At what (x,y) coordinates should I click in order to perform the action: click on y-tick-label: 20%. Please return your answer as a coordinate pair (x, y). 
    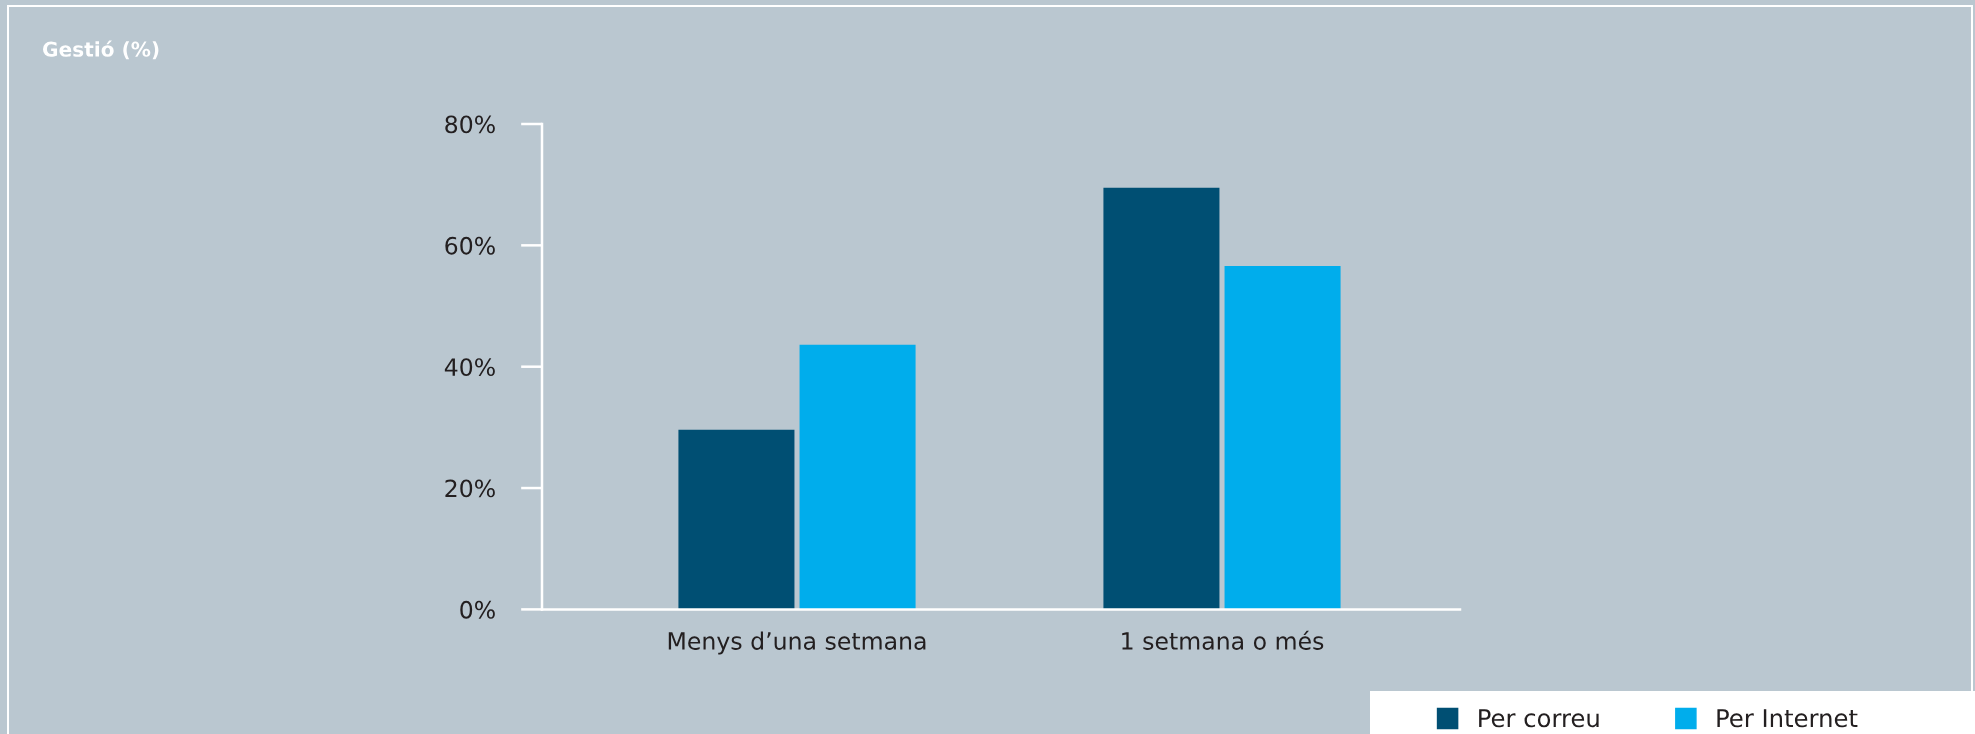
    Looking at the image, I should click on (470, 488).